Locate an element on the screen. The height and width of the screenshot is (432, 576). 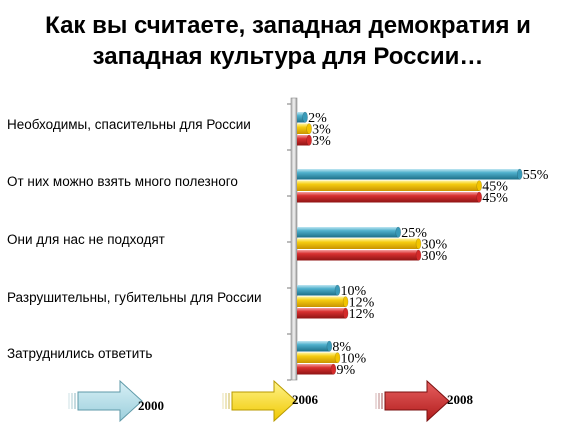
value-label: 25% is located at coordinates (414, 233).